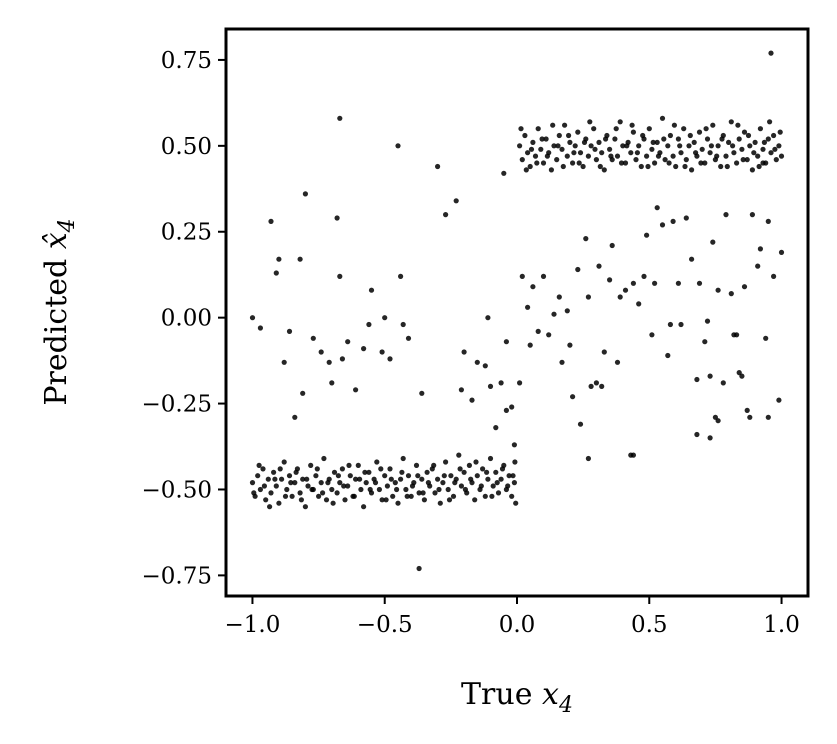 The width and height of the screenshot is (837, 744). I want to click on x-axis: −1.0 −0.5 0.0 0.5 1.0, so click(512, 617).